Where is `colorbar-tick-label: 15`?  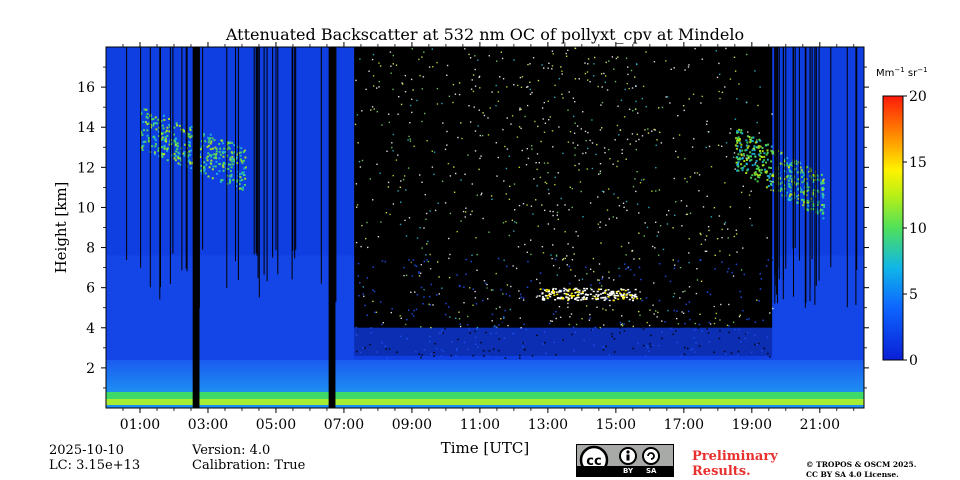 colorbar-tick-label: 15 is located at coordinates (918, 163).